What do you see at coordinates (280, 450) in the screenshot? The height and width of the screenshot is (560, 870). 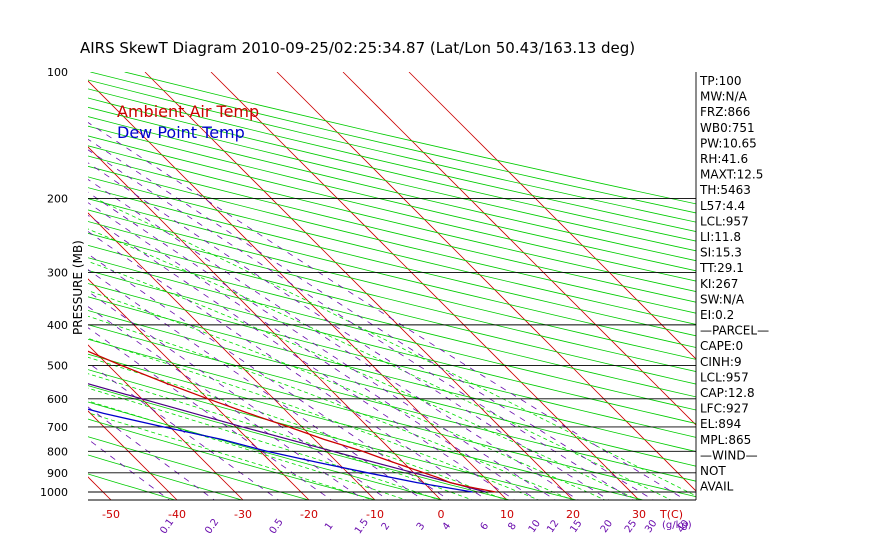 I see `dew-point-temp-line` at bounding box center [280, 450].